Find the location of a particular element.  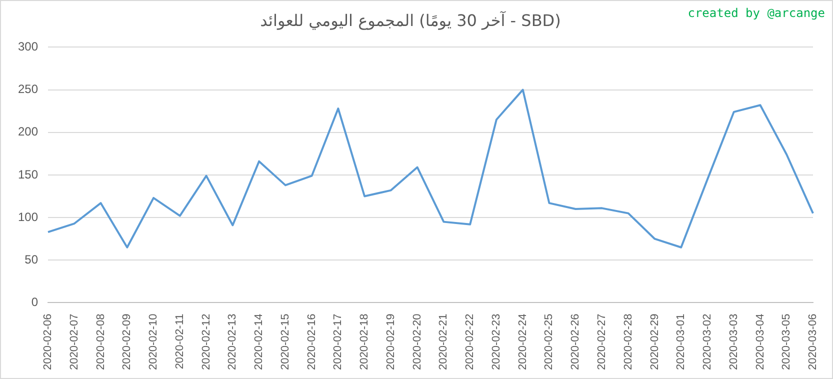

x-tick-label: 2020-02-18 is located at coordinates (364, 342).